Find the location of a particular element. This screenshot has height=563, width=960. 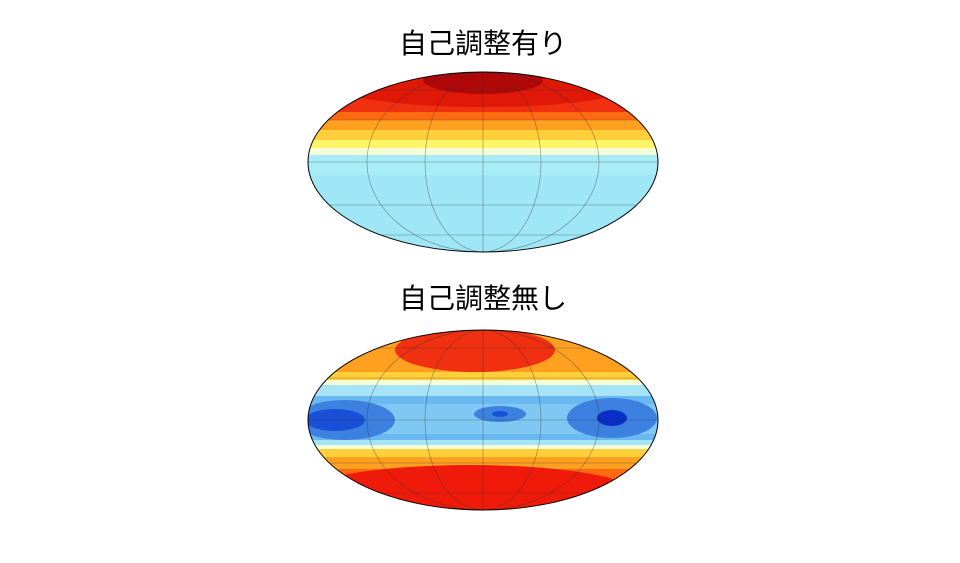

map-without-adjustment is located at coordinates (483, 420).